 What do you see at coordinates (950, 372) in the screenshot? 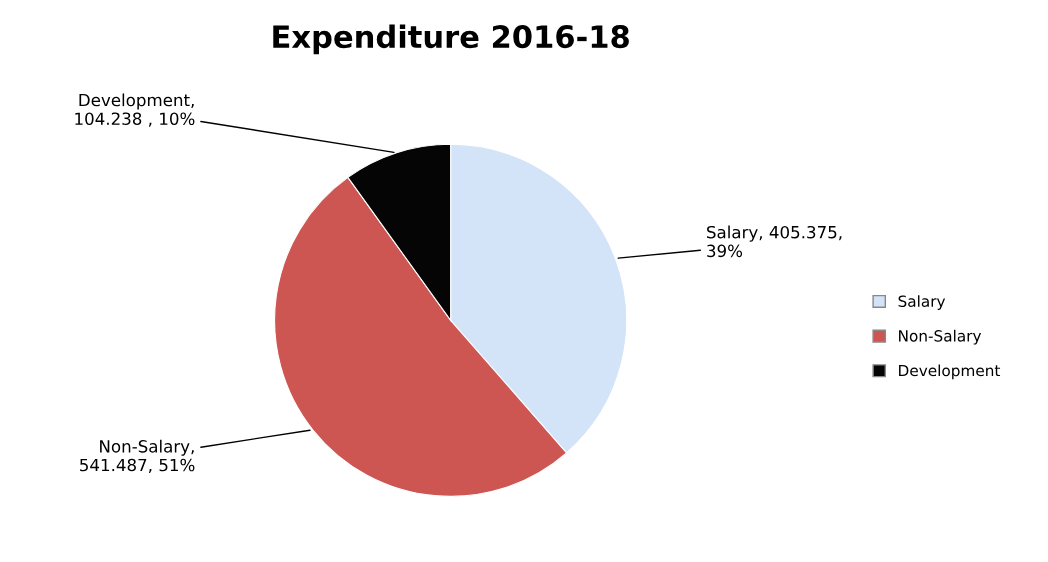
I see `legend-label: Development` at bounding box center [950, 372].